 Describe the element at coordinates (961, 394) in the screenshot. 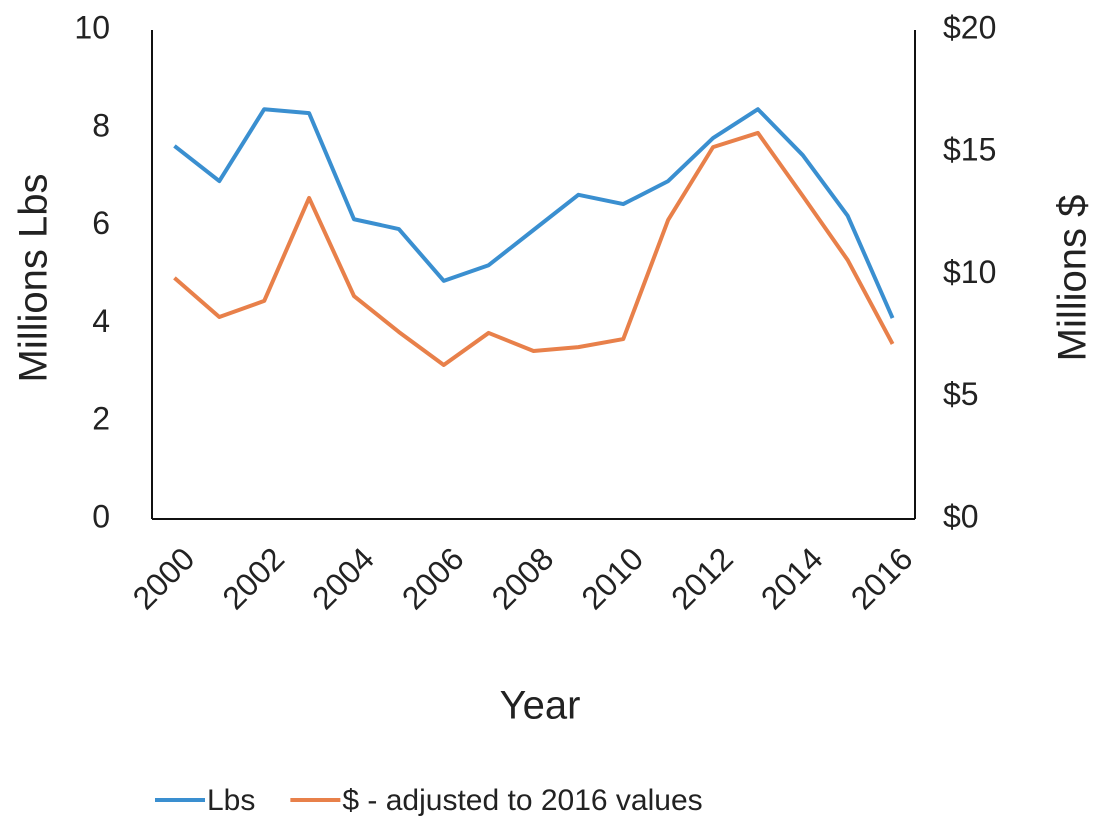

I see `y2-tick-label: $5` at that location.